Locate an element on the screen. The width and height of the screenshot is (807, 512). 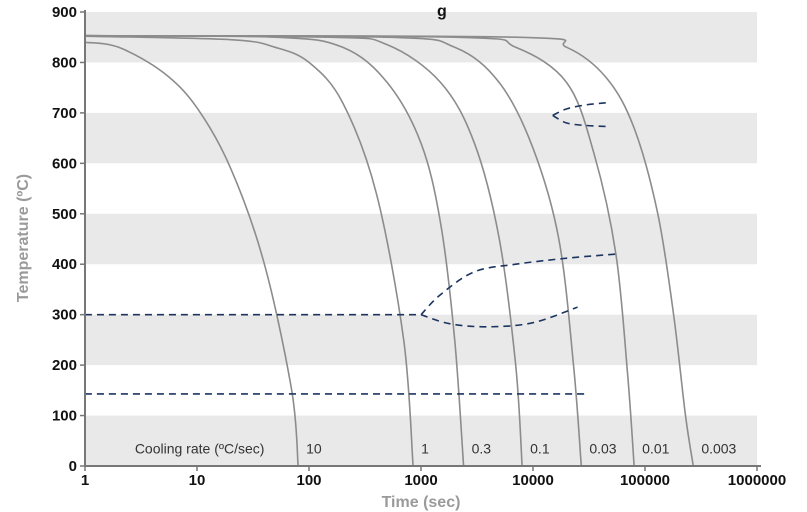
y-tick-label: 400 is located at coordinates (64, 264).